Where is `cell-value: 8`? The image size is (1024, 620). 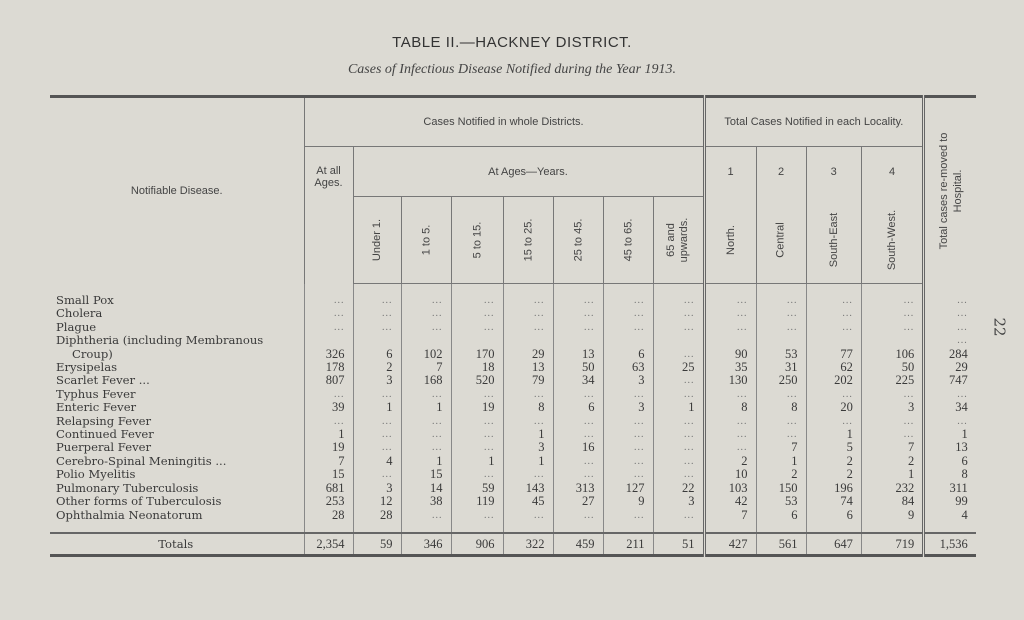 cell-value: 8 is located at coordinates (527, 408).